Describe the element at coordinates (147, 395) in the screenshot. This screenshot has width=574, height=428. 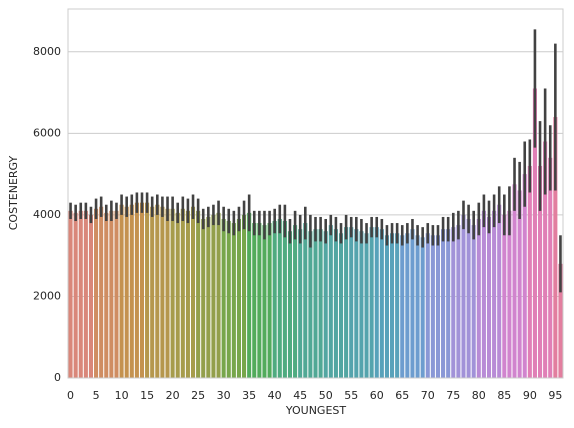
I see `x-tick-label: 15` at that location.